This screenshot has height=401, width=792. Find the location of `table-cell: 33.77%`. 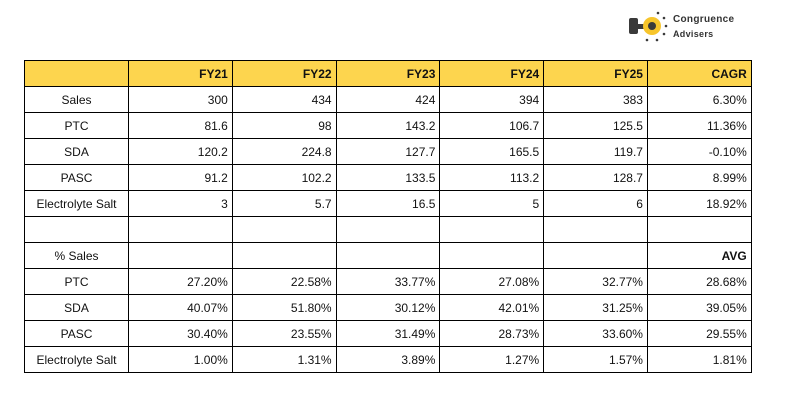

table-cell: 33.77% is located at coordinates (388, 281).